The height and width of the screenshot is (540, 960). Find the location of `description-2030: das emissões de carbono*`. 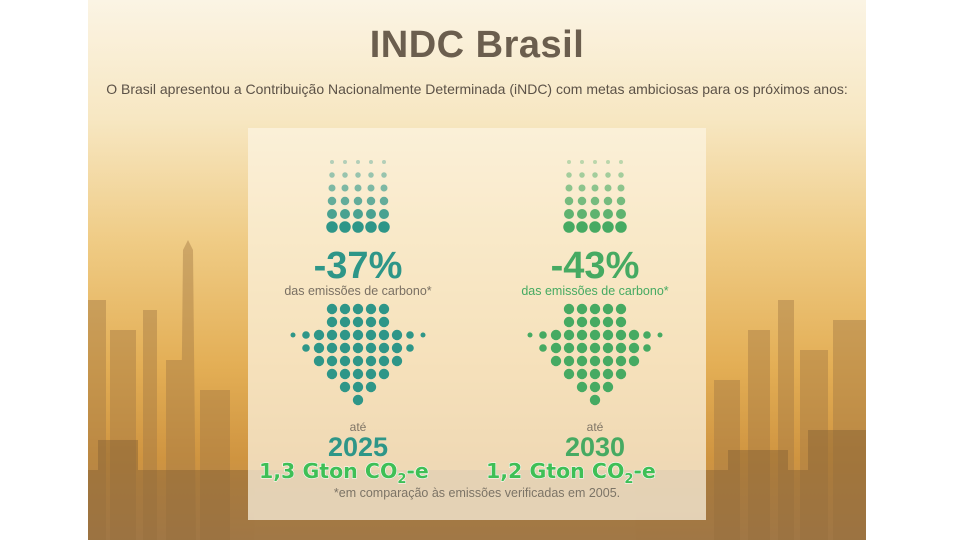

description-2030: das emissões de carbono* is located at coordinates (595, 291).